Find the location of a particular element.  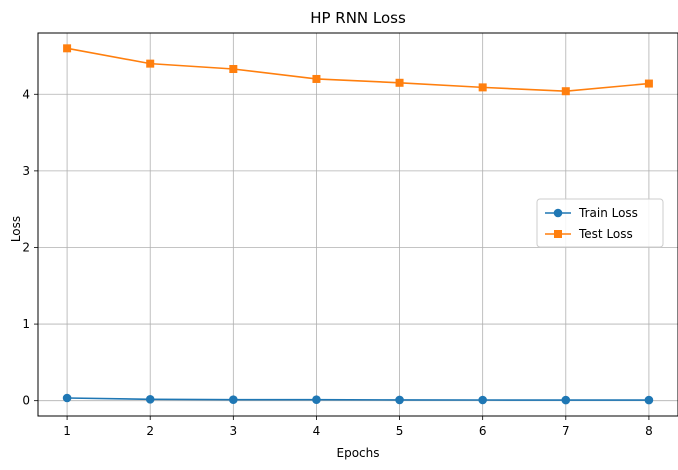

y-axis-ticks: 0 1 2 3 4 is located at coordinates (30, 247).